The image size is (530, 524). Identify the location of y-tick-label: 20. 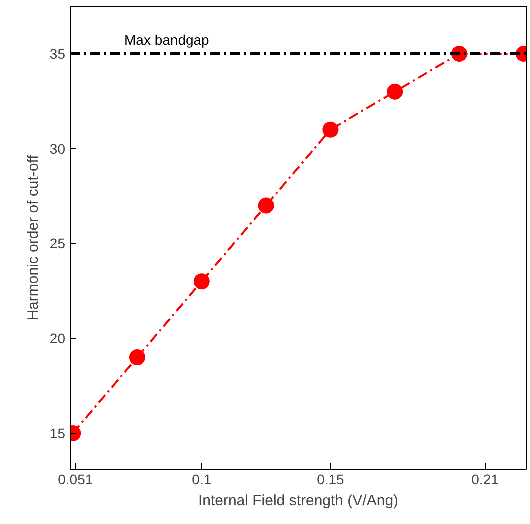
(58, 338).